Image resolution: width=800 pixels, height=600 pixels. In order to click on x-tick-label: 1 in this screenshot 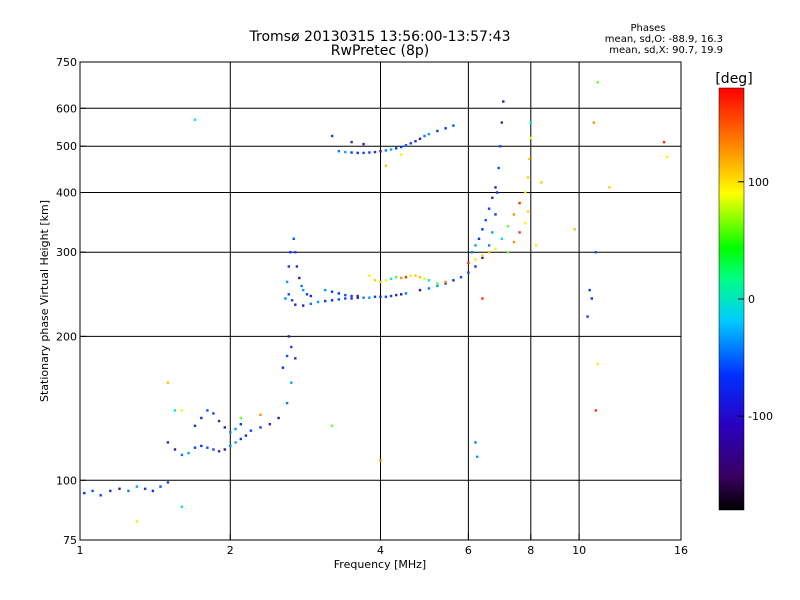, I will do `click(80, 550)`.